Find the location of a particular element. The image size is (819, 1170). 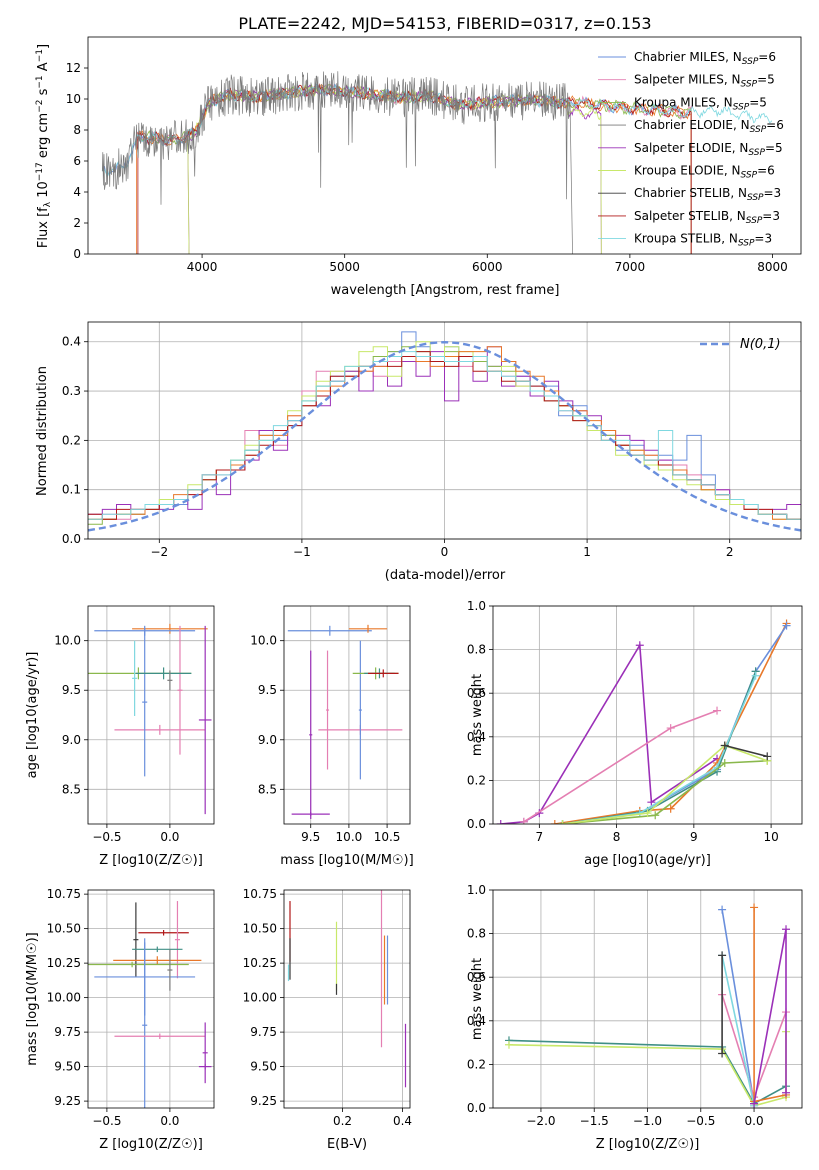

x-axis-label: E(B-V) is located at coordinates (347, 1144).